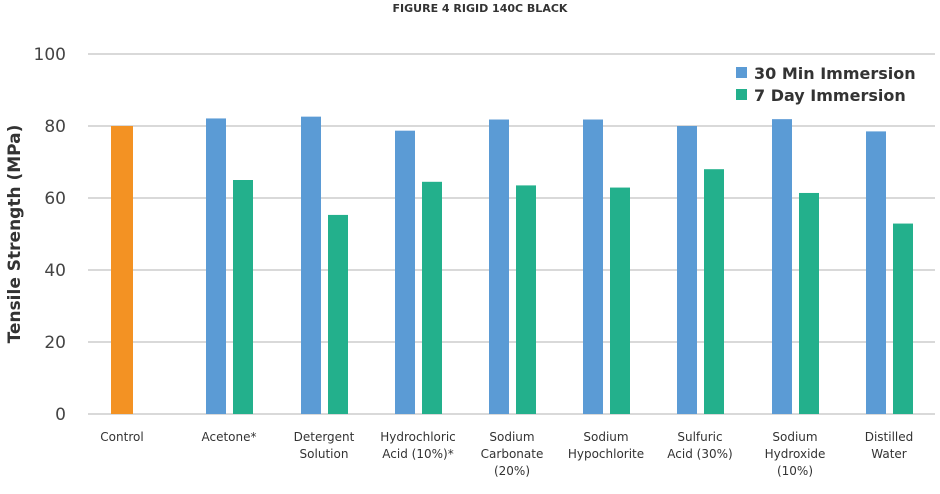 This screenshot has width=940, height=494. Describe the element at coordinates (795, 471) in the screenshot. I see `x-tick-label: (10%)` at that location.